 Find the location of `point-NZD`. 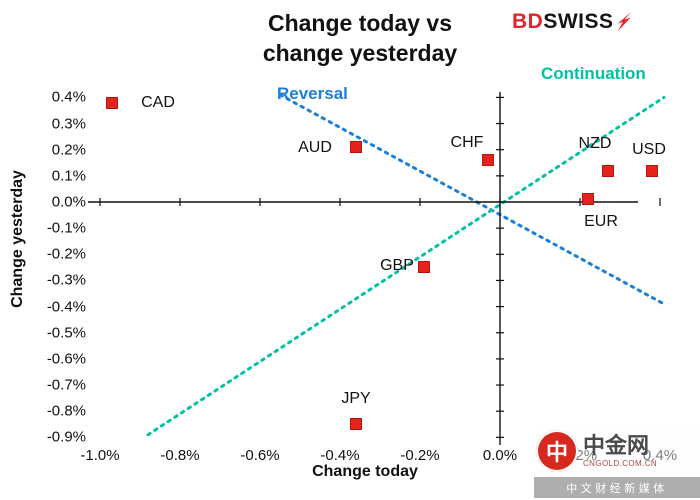

point-NZD is located at coordinates (608, 170).